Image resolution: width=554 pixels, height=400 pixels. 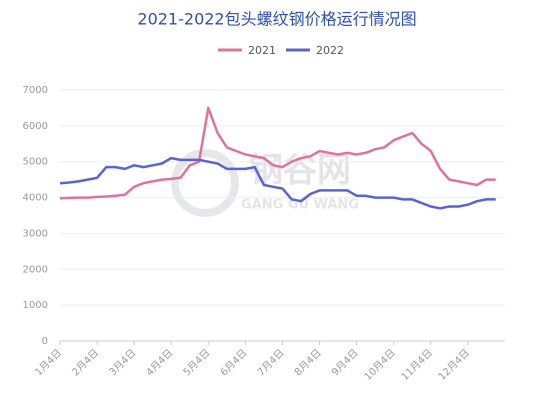 What do you see at coordinates (300, 205) in the screenshot?
I see `watermark-sub: GANG GU WANG` at bounding box center [300, 205].